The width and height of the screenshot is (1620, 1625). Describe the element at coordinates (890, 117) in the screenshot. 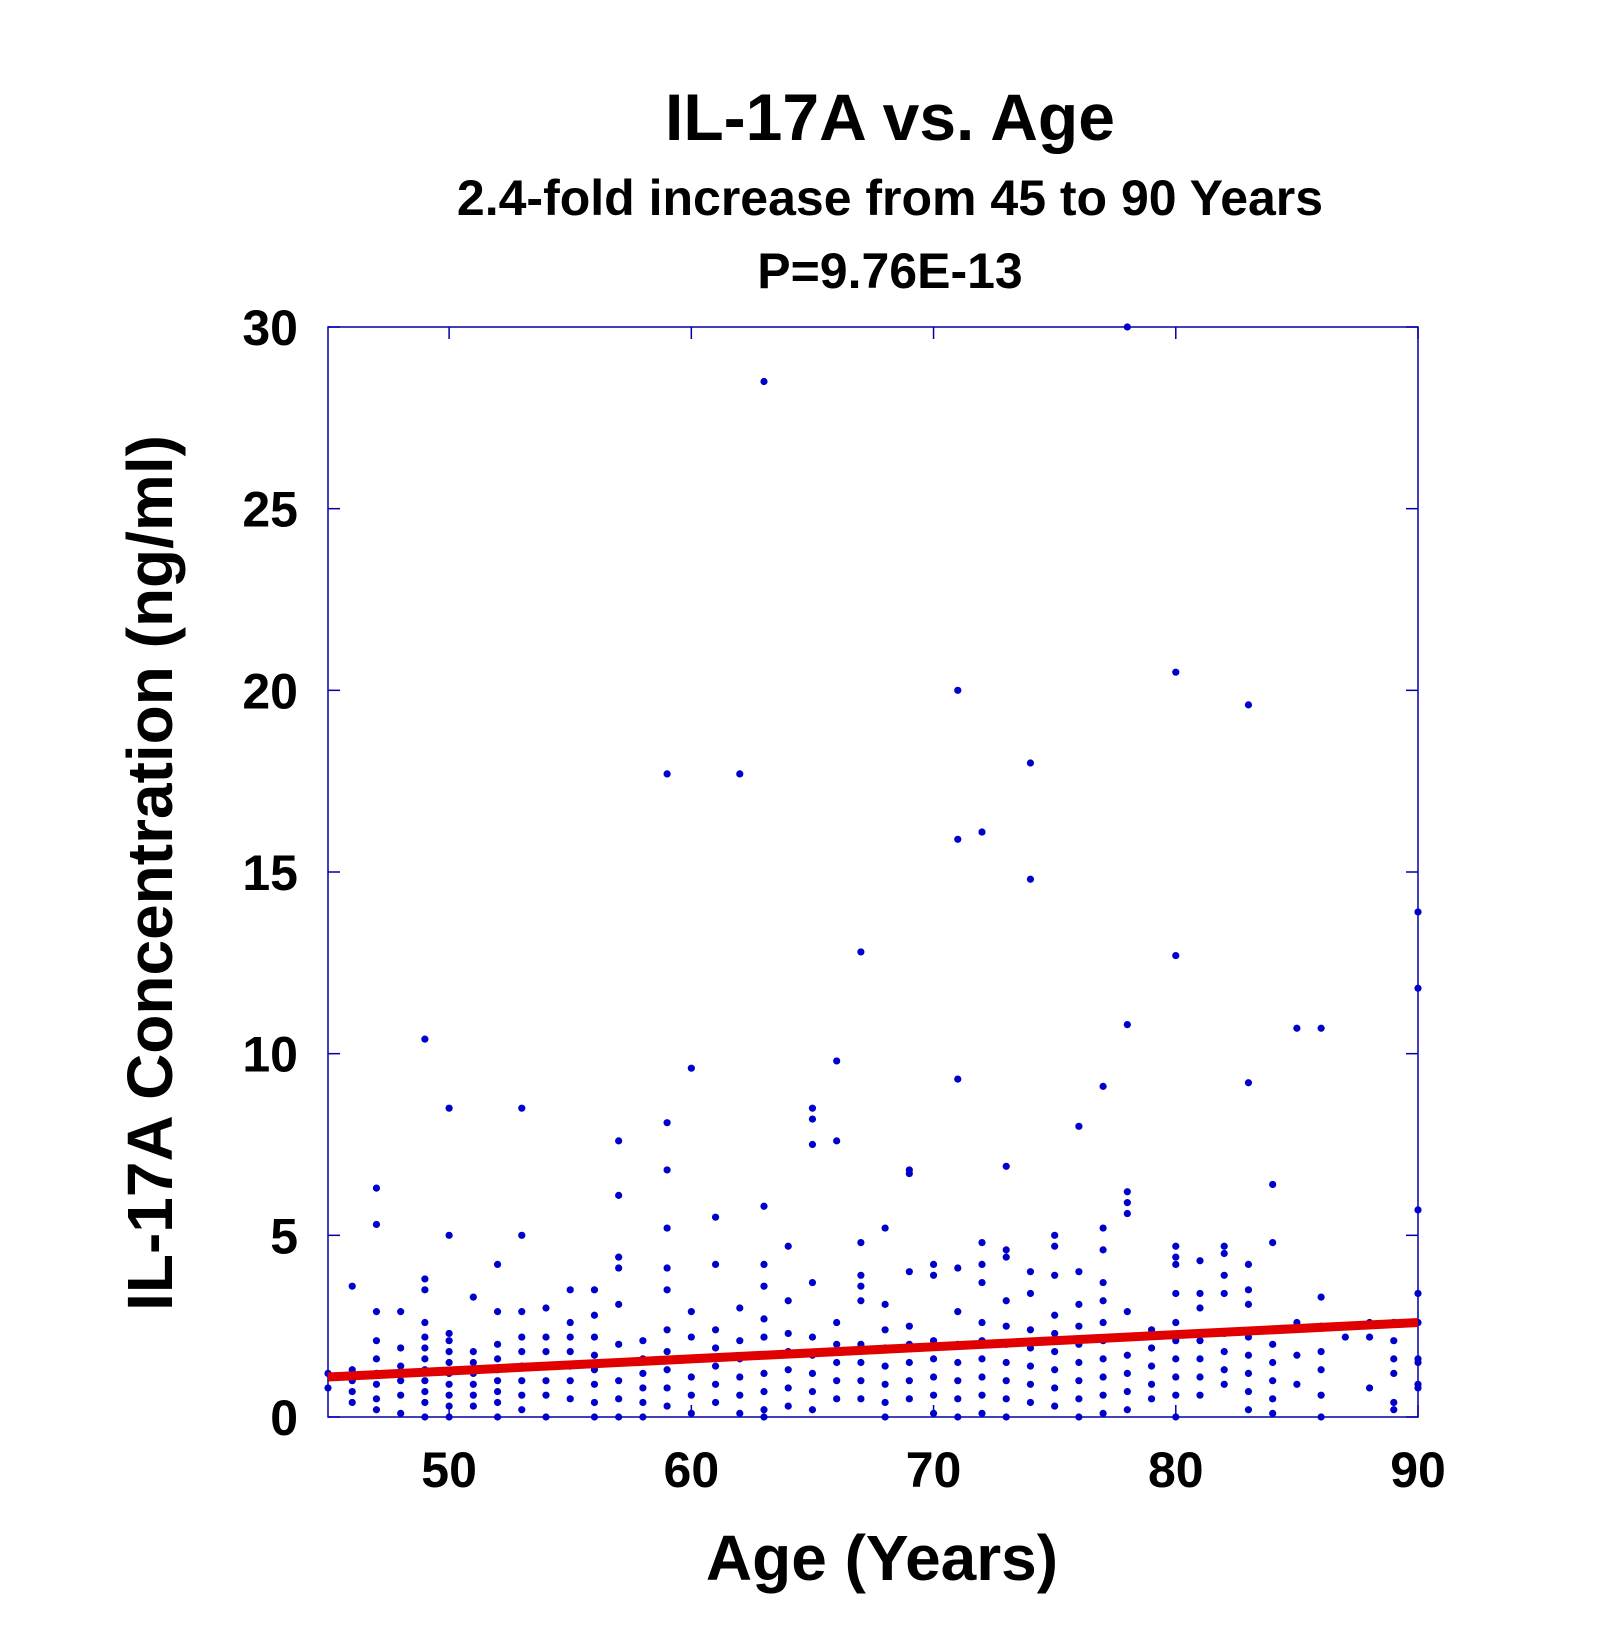

I see `chart-title: IL-17A vs. Age` at that location.